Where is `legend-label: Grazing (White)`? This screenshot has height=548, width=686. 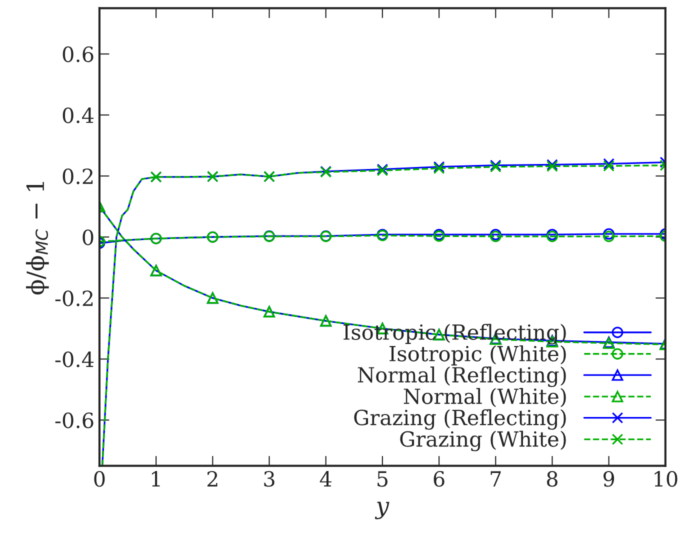 legend-label: Grazing (White) is located at coordinates (483, 441).